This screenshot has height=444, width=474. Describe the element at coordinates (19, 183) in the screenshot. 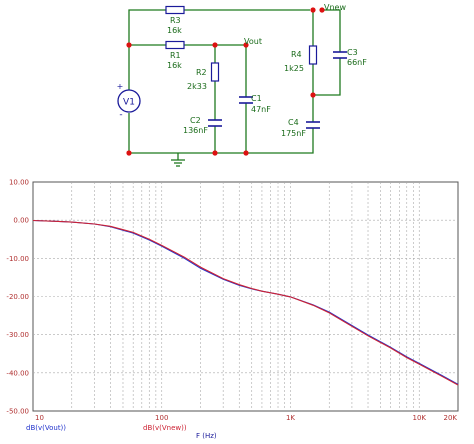

I see `y-tick-label: 10.00` at that location.